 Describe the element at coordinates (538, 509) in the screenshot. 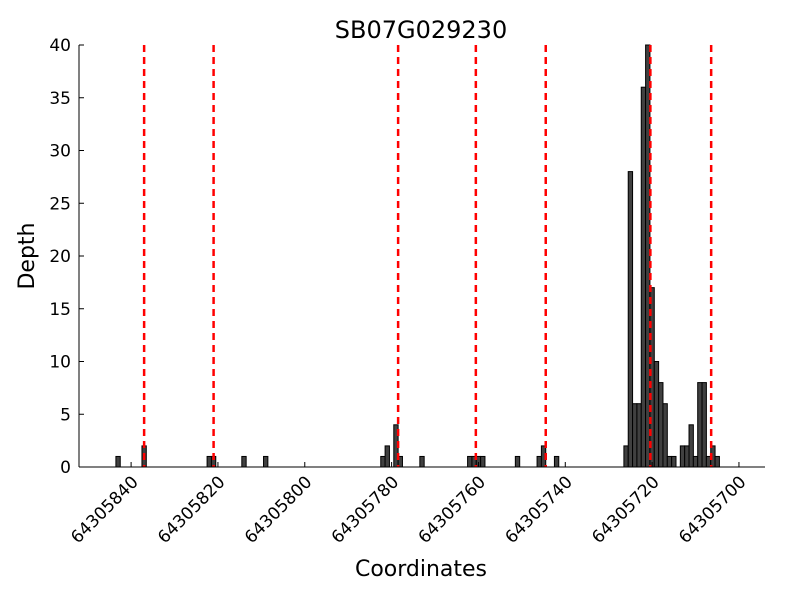

I see `x-tick-label: 64305740` at that location.